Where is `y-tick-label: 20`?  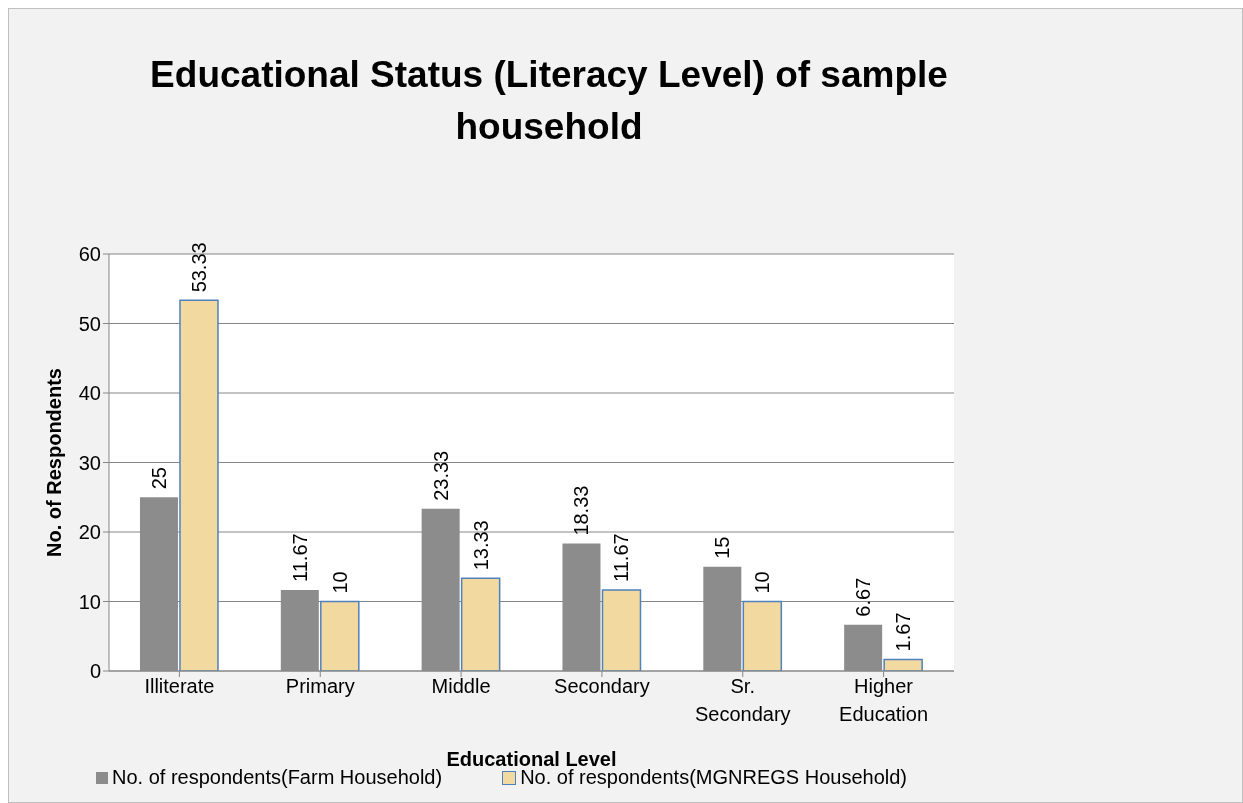 y-tick-label: 20 is located at coordinates (89, 532).